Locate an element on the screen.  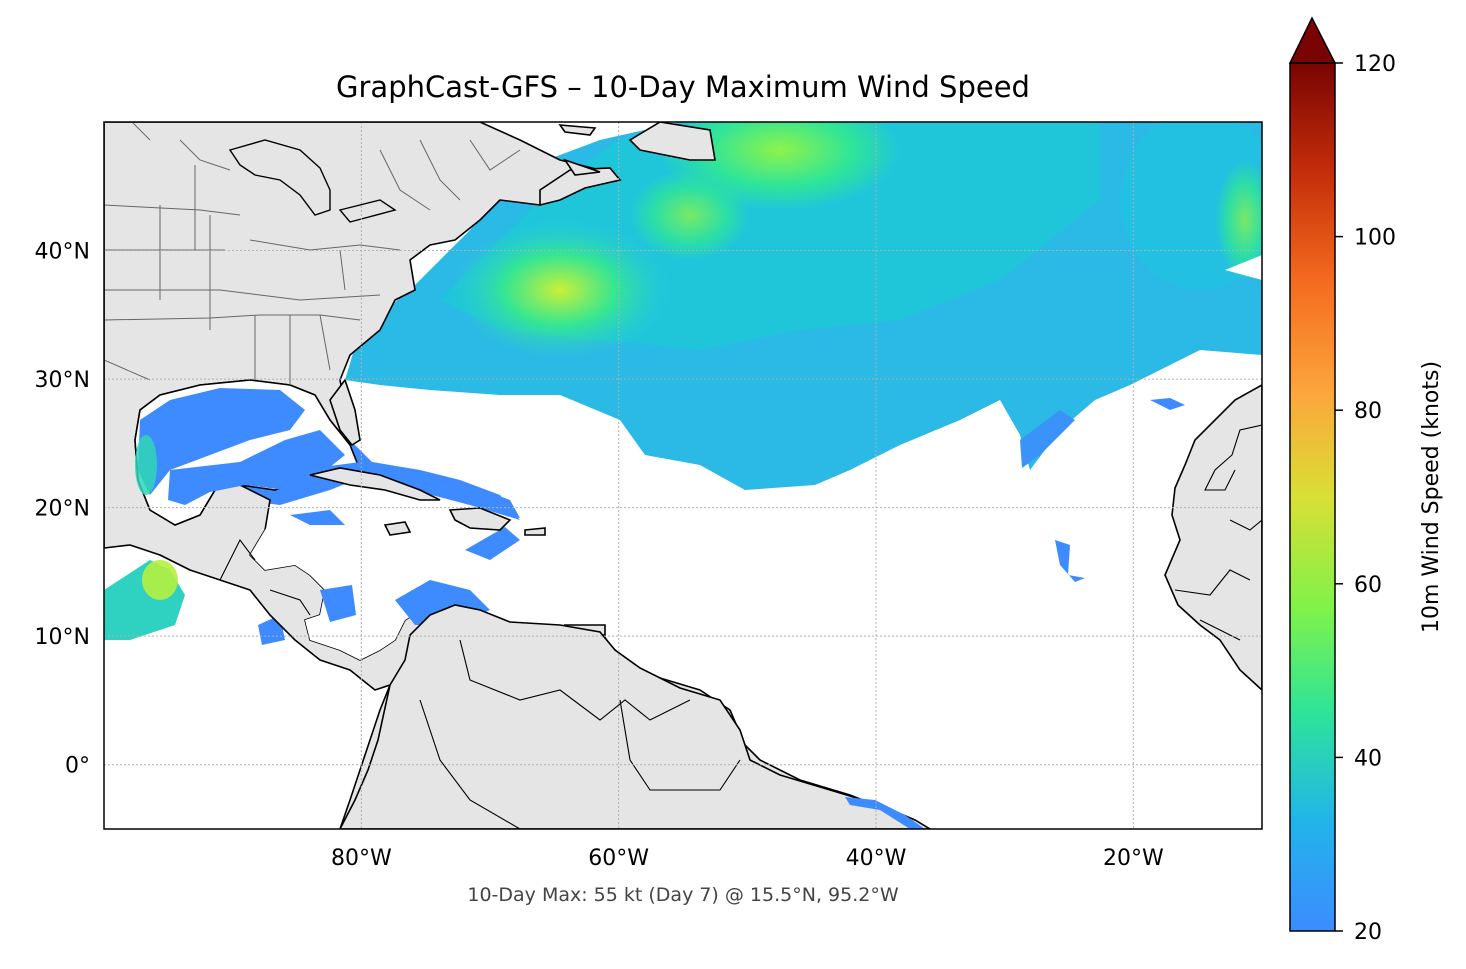
lat-tick-label: 40°N is located at coordinates (62, 252).